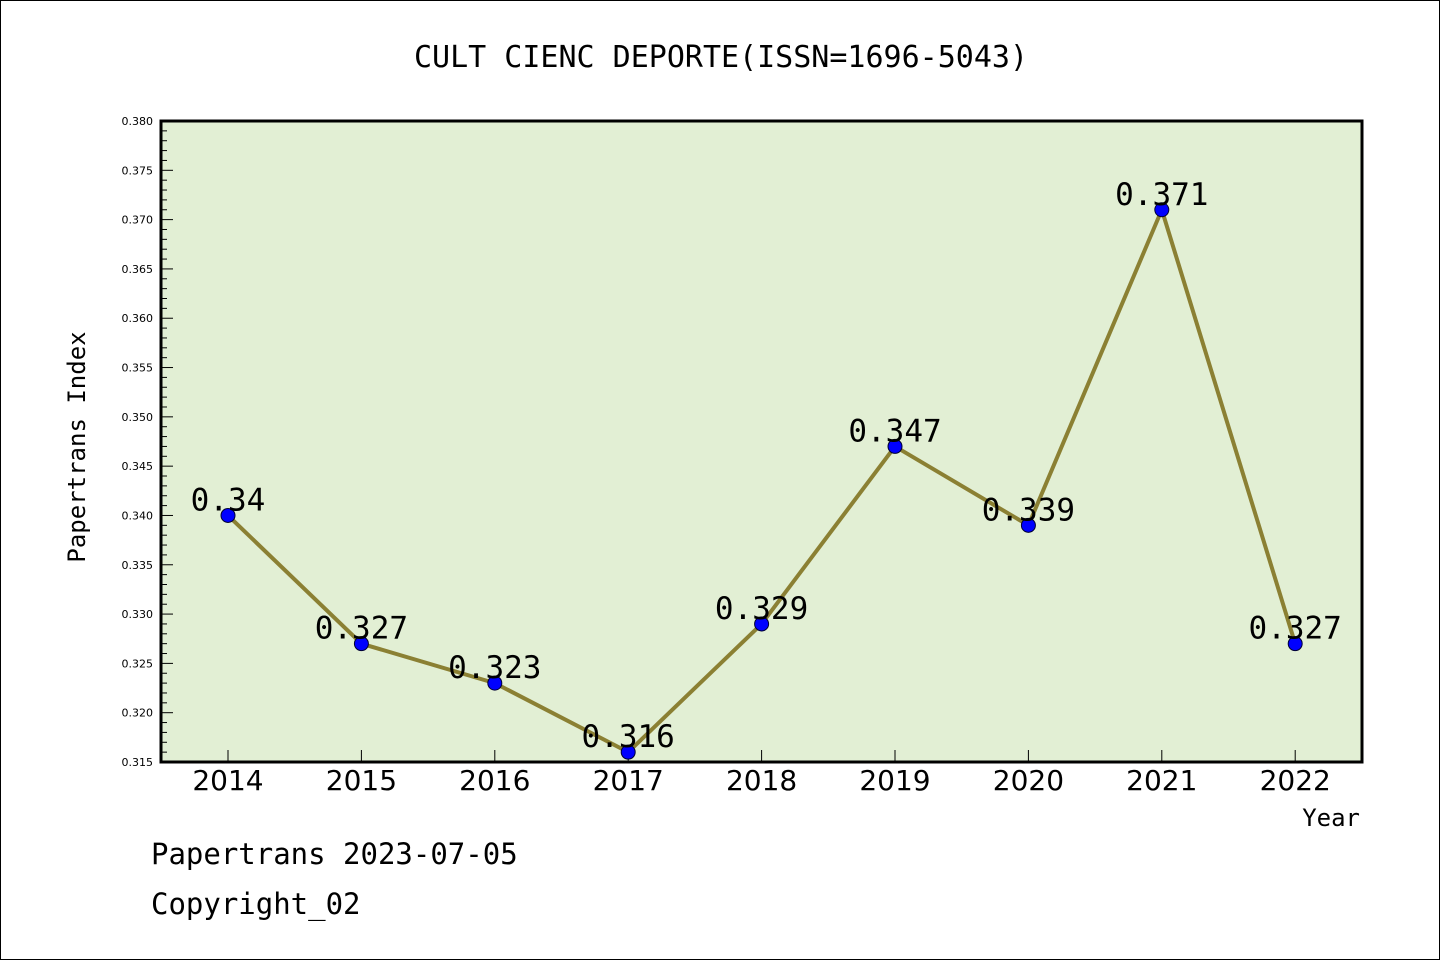  Describe the element at coordinates (138, 565) in the screenshot. I see `y-tick-label: 0.335` at that location.